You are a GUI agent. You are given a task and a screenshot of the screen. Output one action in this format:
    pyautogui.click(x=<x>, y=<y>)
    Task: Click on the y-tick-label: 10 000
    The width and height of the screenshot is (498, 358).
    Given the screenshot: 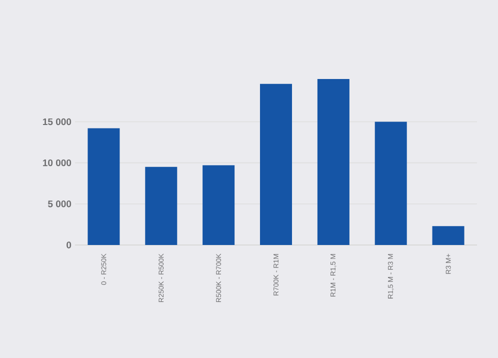 What is the action you would take?
    pyautogui.click(x=57, y=162)
    